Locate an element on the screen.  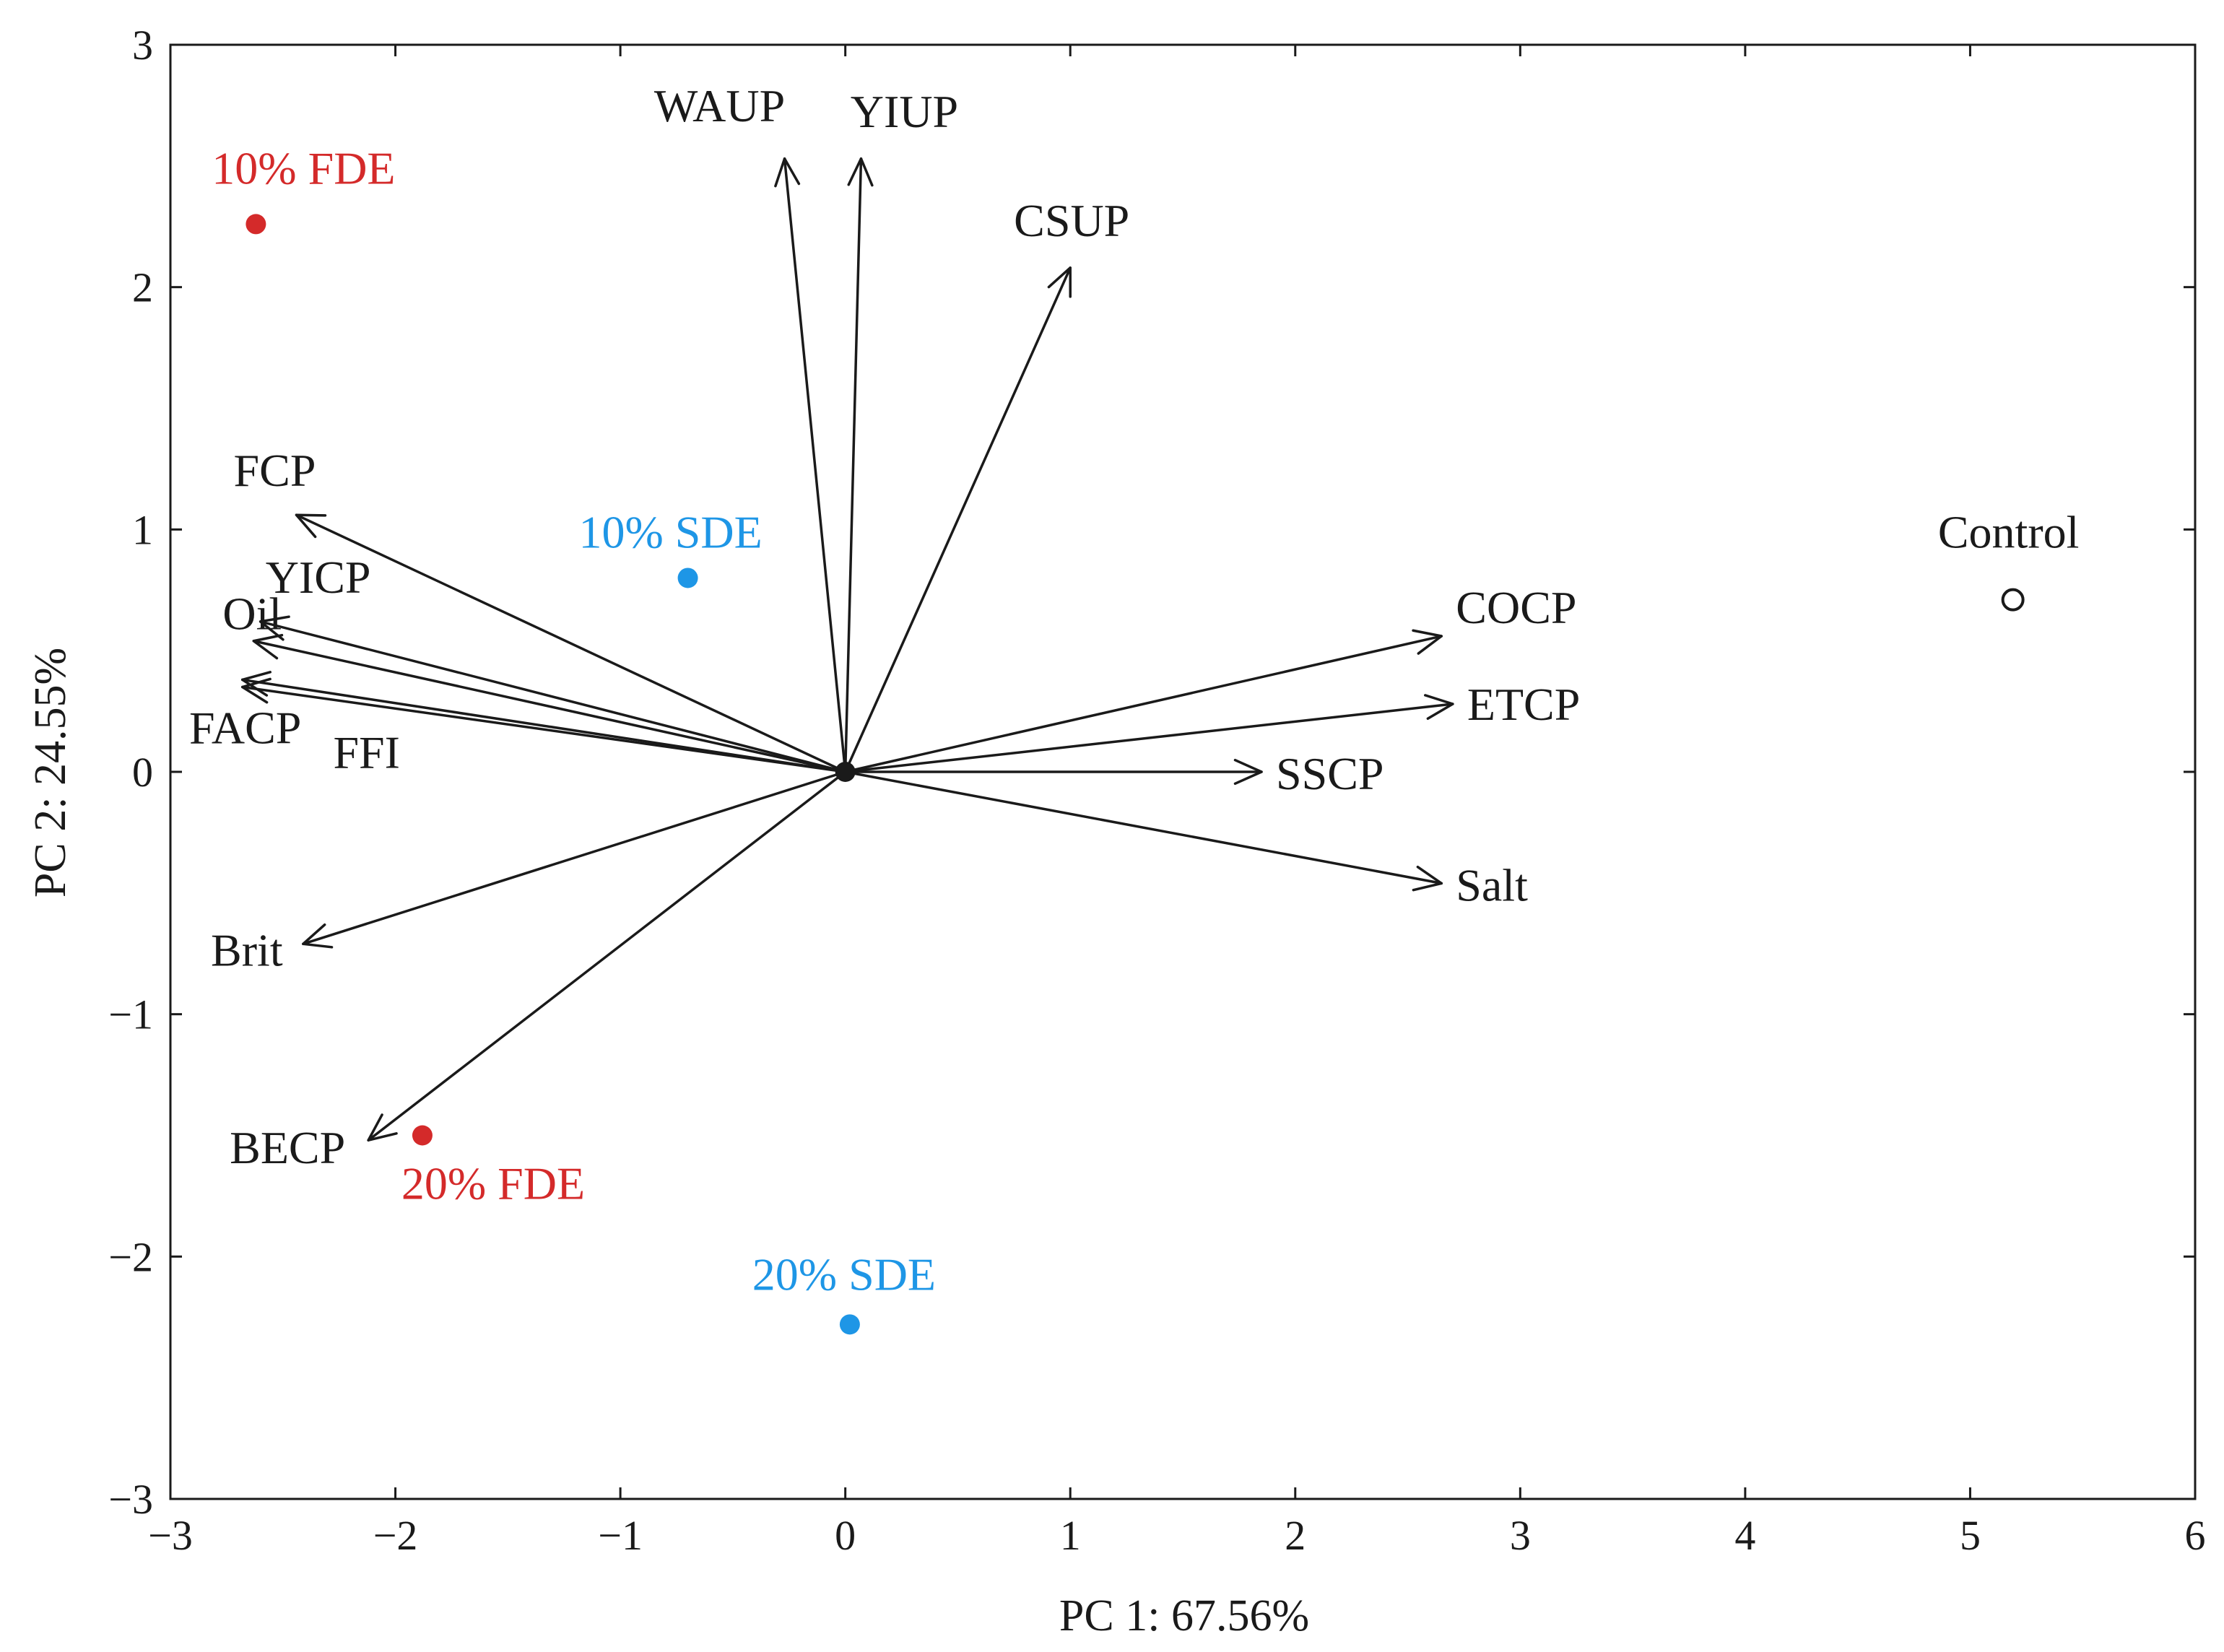
x-tick-label: −1 is located at coordinates (620, 1535).